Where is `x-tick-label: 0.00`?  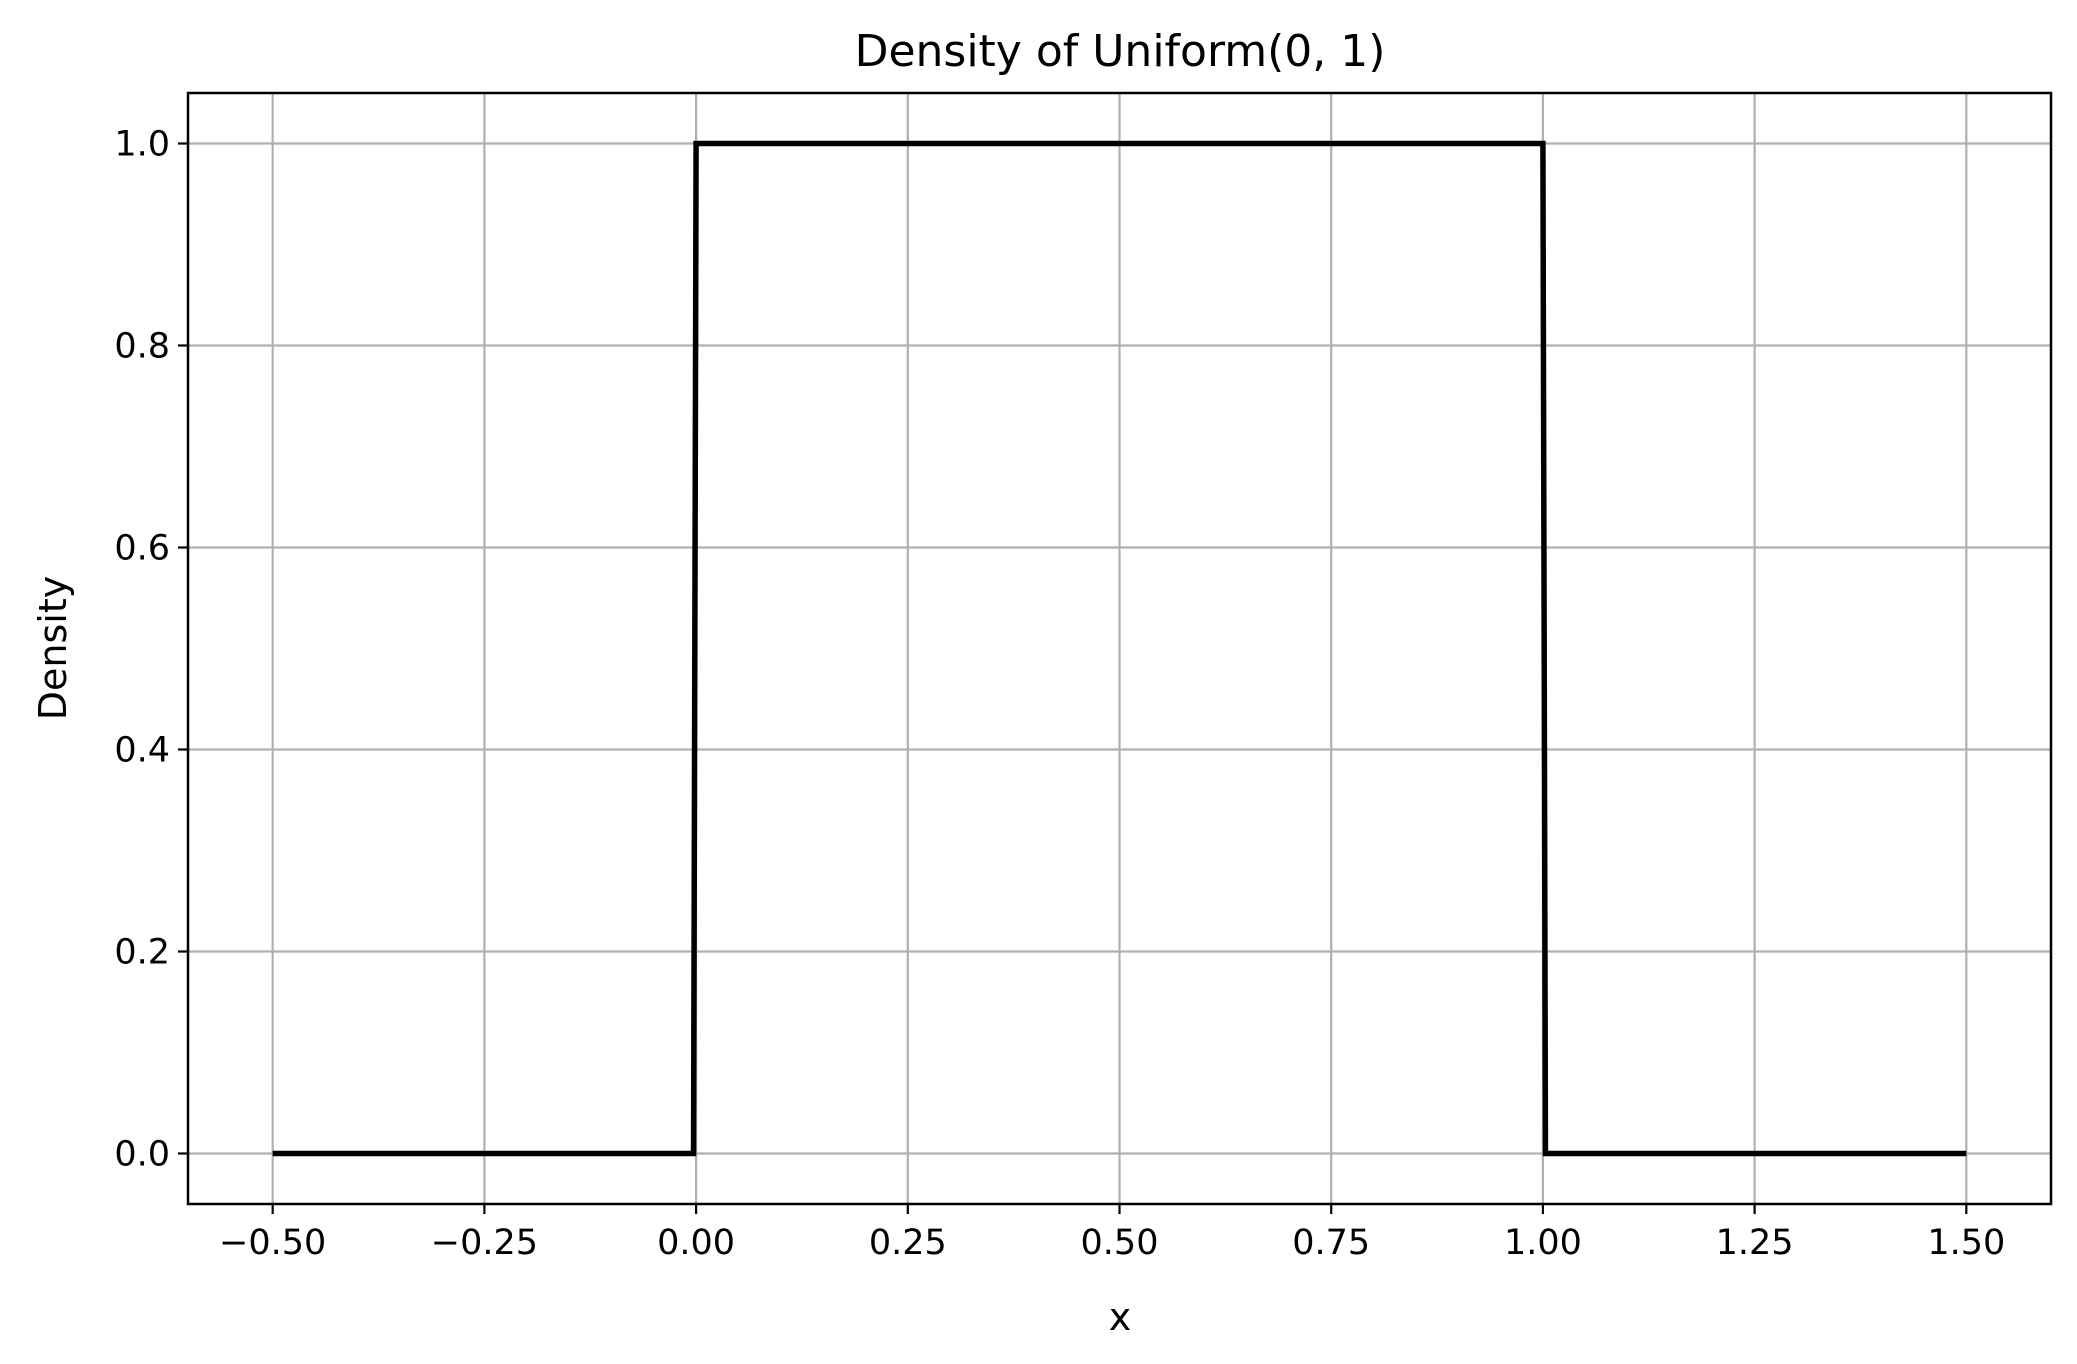 x-tick-label: 0.00 is located at coordinates (696, 1243).